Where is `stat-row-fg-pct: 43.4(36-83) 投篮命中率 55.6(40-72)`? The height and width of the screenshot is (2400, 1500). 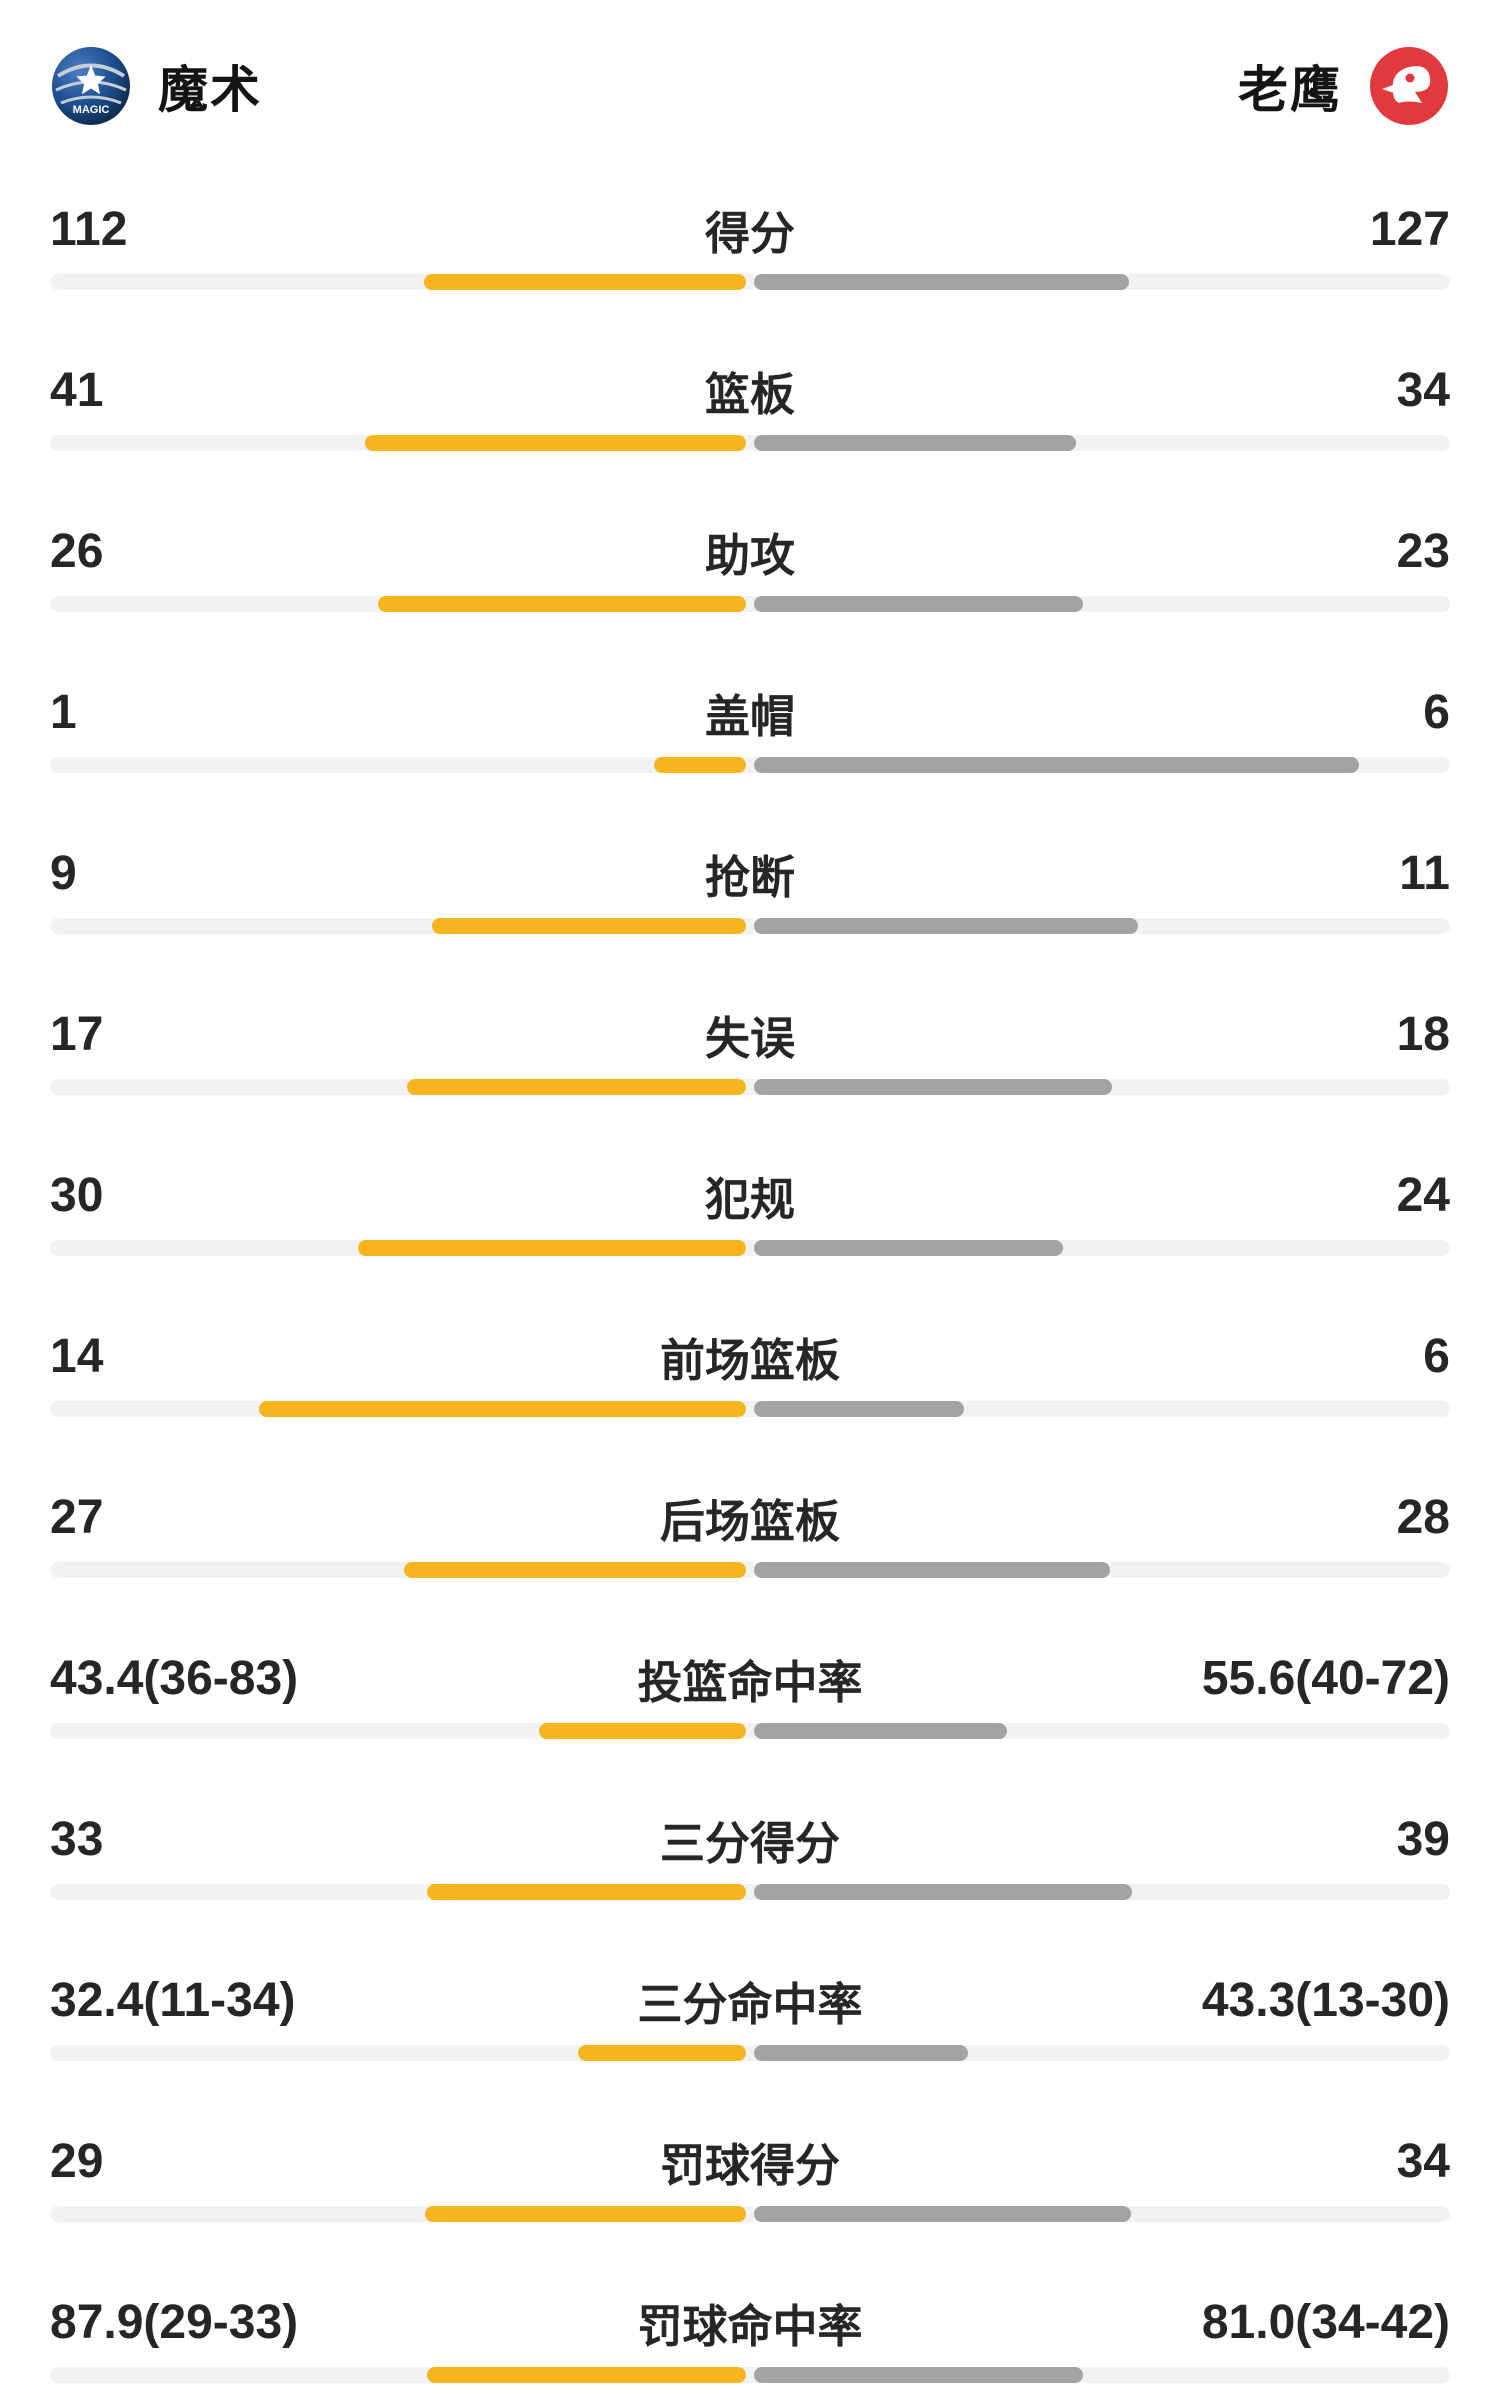
stat-row-fg-pct: 43.4(36-83) 投篮命中率 55.6(40-72) is located at coordinates (750, 1694).